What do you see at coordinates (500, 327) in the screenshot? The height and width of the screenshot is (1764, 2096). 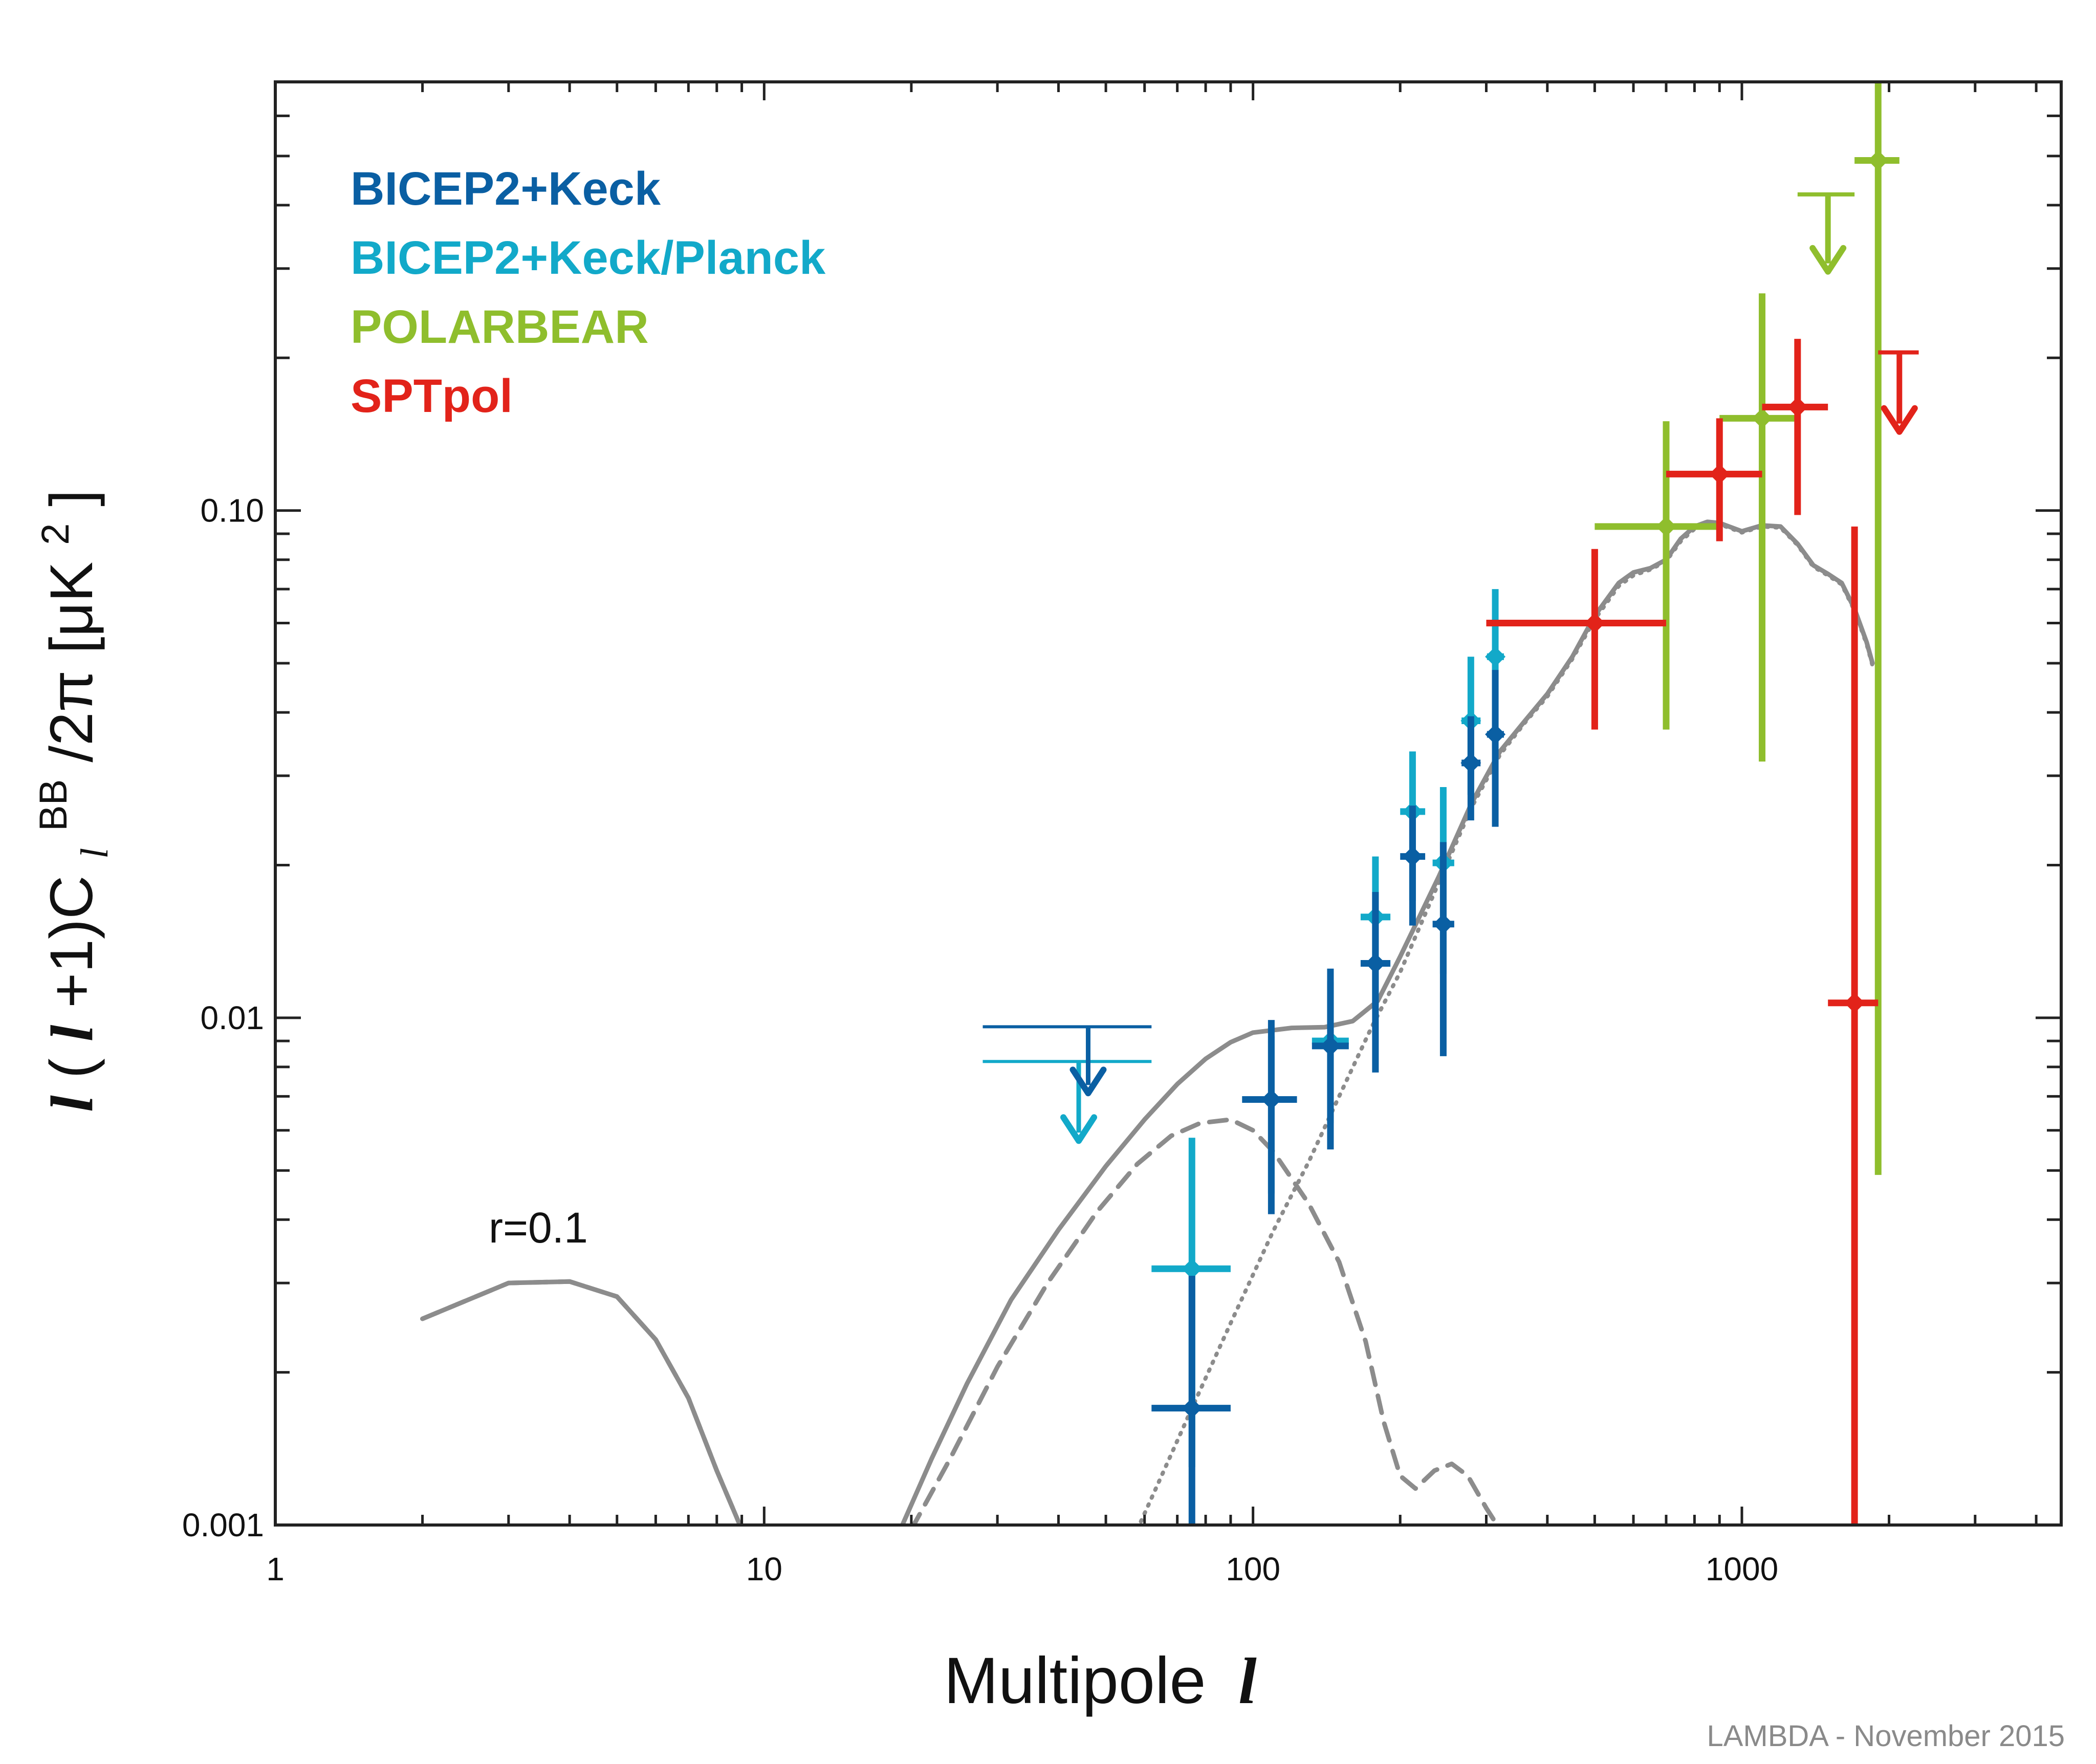 I see `legend-polarbear: POLARBEAR` at bounding box center [500, 327].